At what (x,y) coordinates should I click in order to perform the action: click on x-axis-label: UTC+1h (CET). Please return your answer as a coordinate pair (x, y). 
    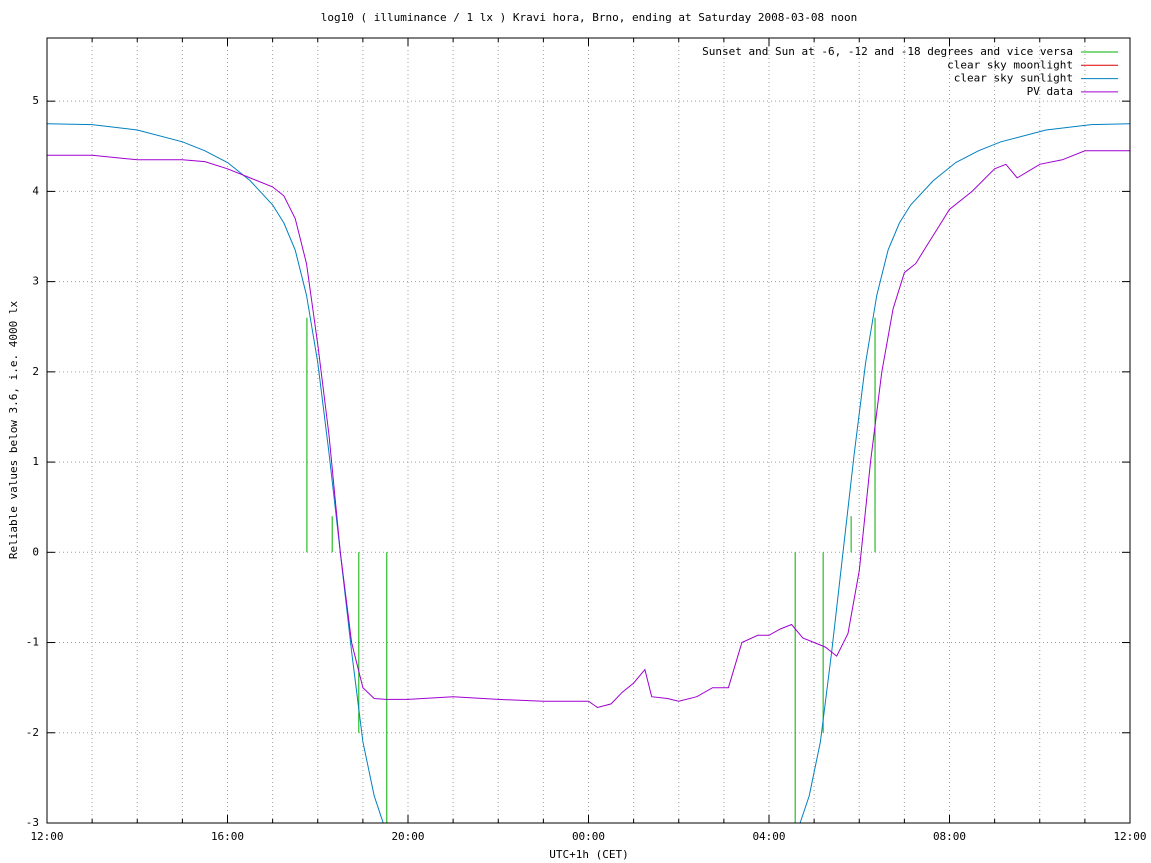
    Looking at the image, I should click on (588, 854).